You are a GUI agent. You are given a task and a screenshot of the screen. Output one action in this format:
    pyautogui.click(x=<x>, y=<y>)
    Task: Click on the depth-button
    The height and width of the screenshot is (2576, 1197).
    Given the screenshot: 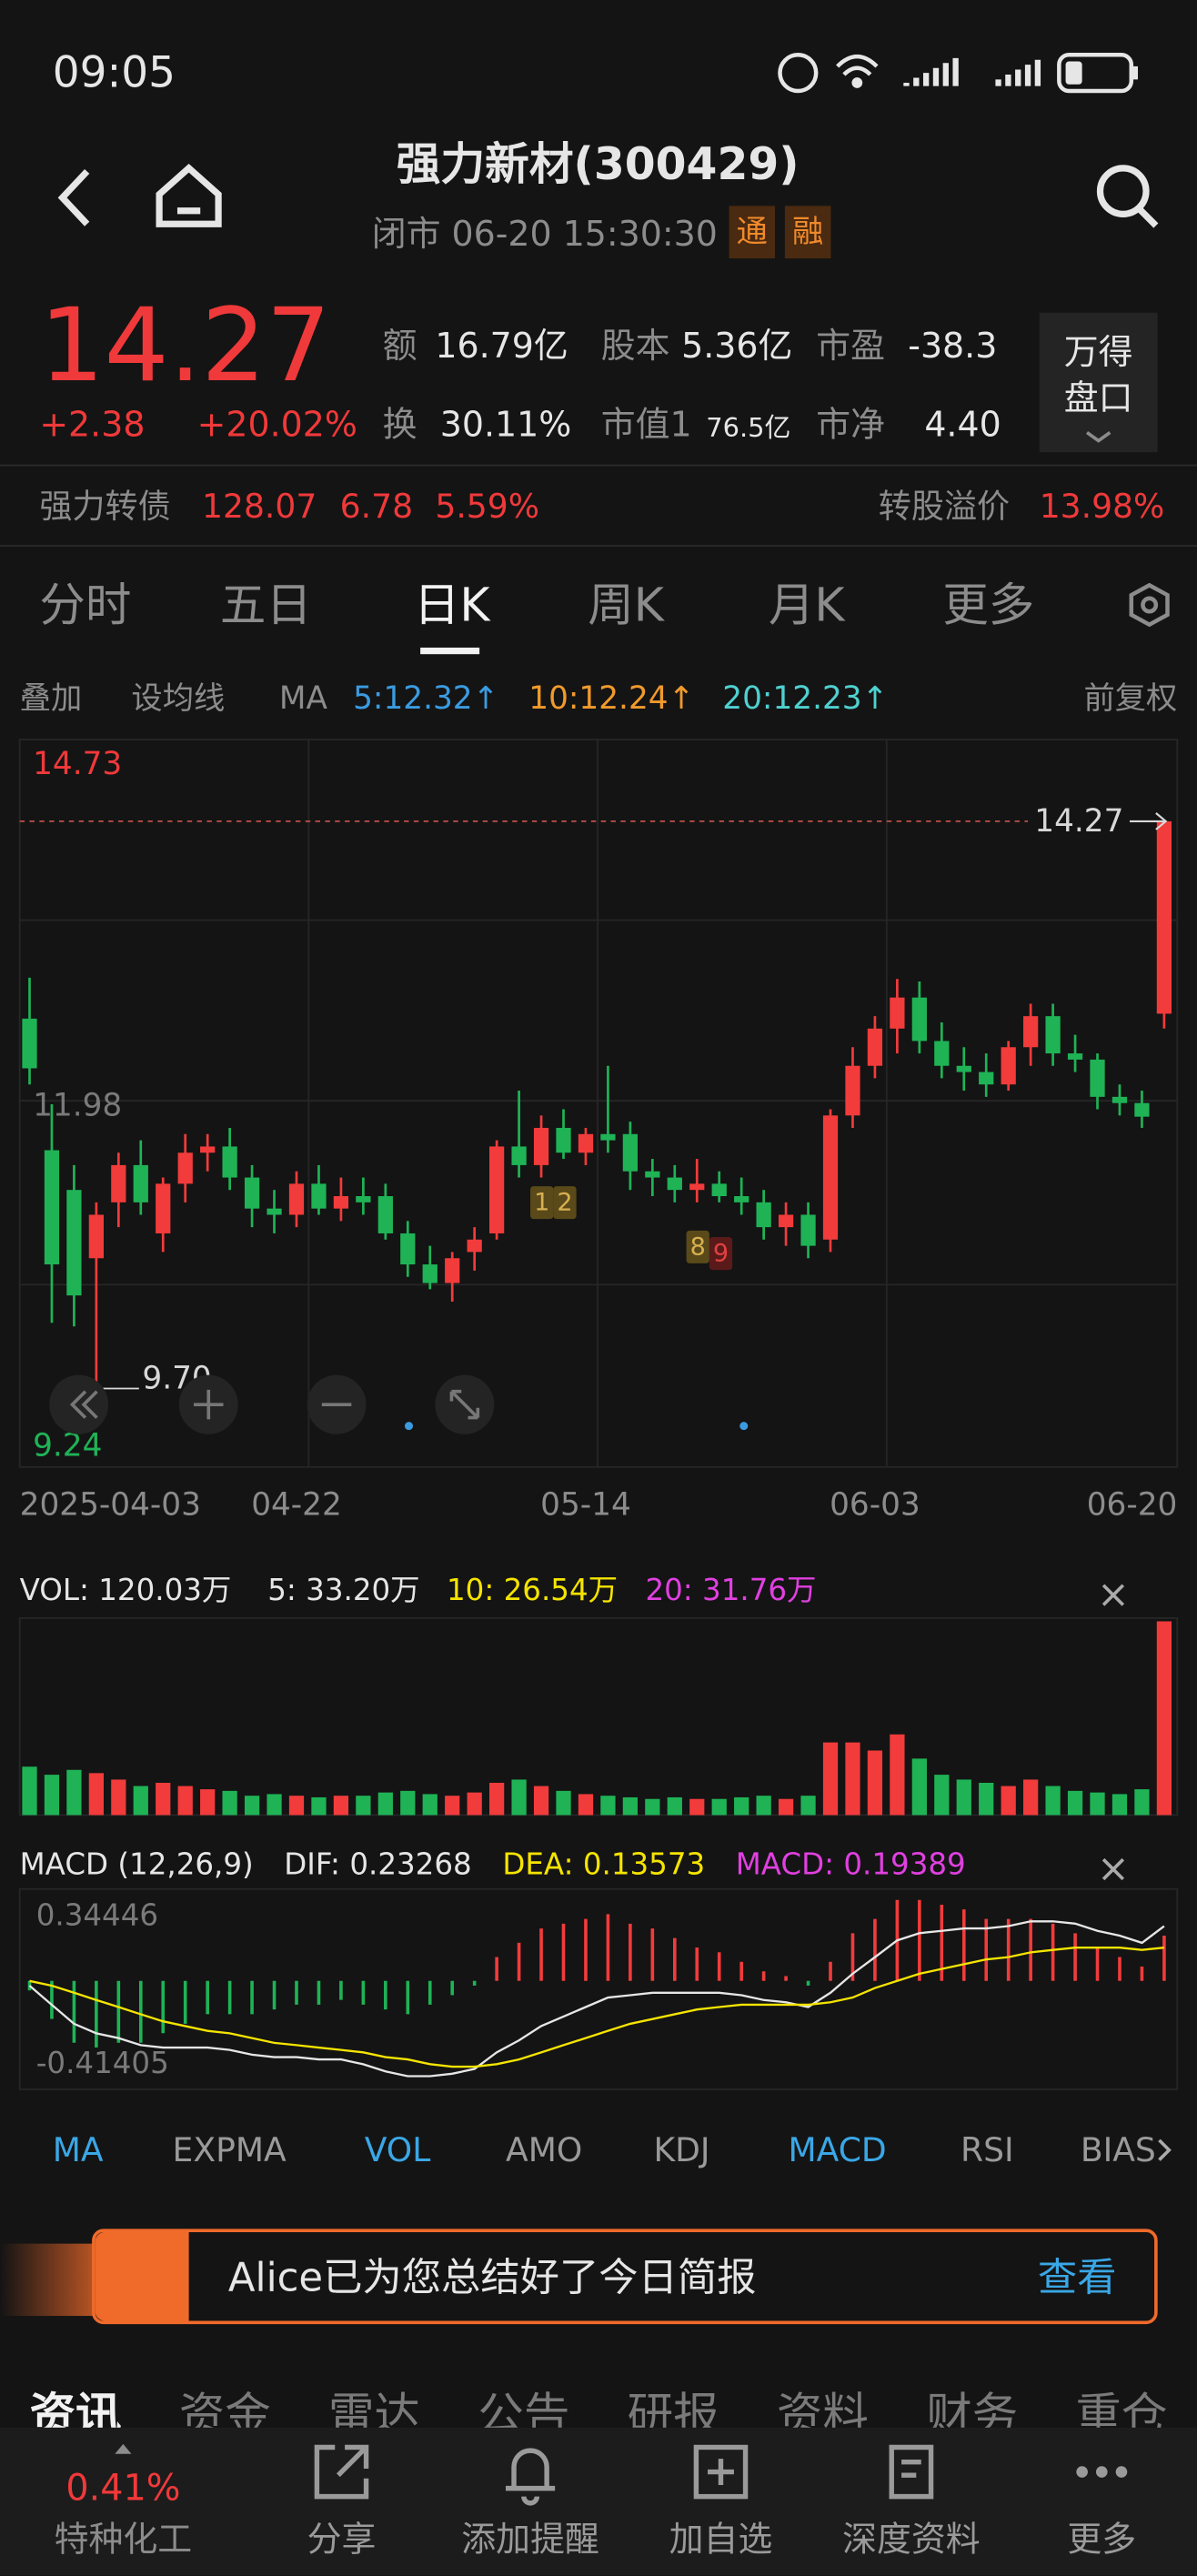 What is the action you would take?
    pyautogui.click(x=1098, y=382)
    